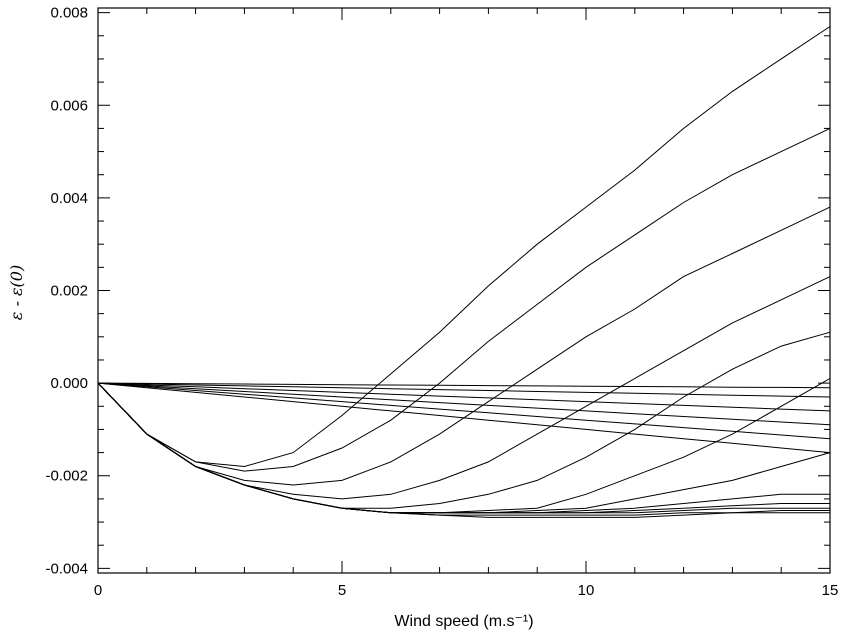 The image size is (844, 636). I want to click on y-tick-label: 0.004, so click(69, 198).